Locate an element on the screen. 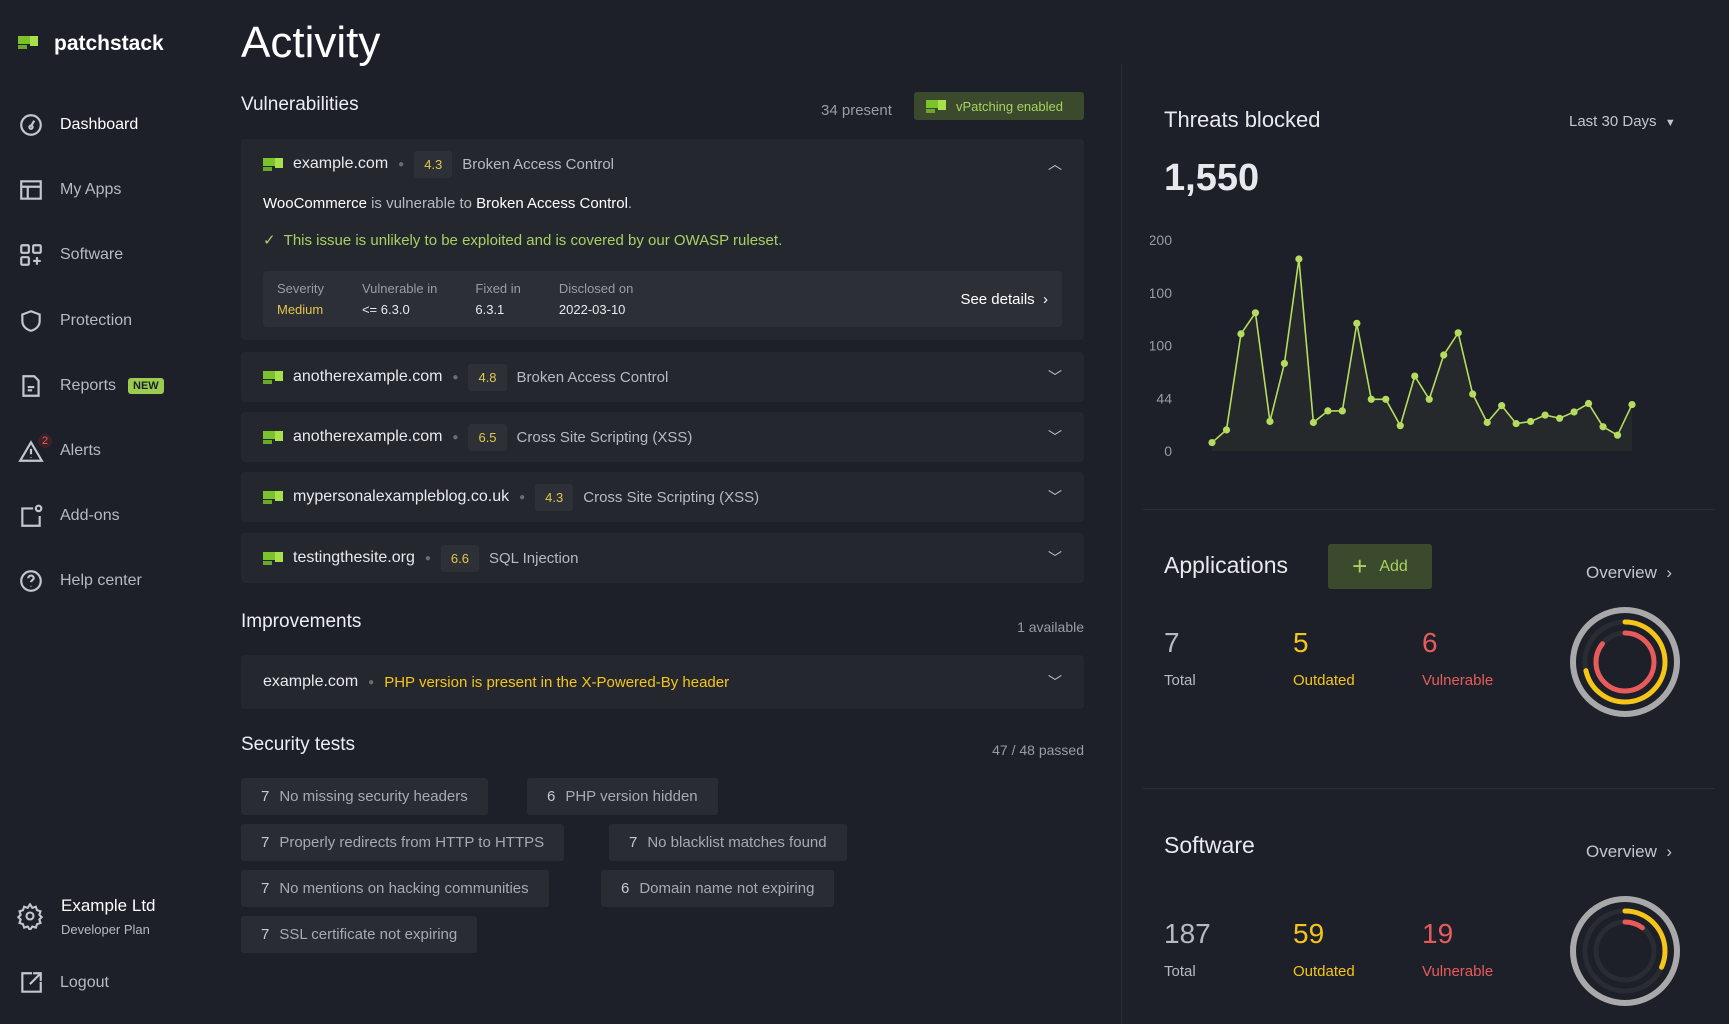 Image resolution: width=1729 pixels, height=1024 pixels. cvss-score: 4.8 is located at coordinates (487, 377).